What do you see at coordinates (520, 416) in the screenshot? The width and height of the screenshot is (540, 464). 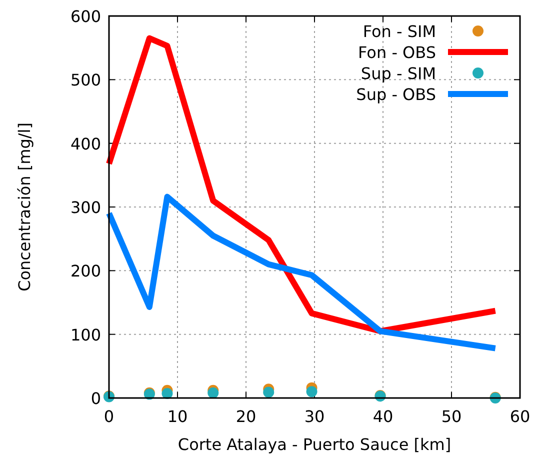 I see `x-tick-label: 60` at bounding box center [520, 416].